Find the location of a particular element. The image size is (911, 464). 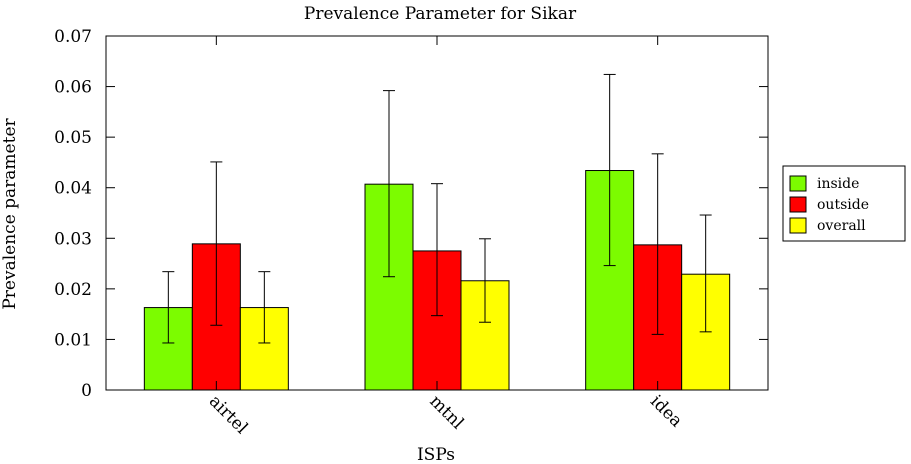

legend-label-outside: outside is located at coordinates (843, 205).